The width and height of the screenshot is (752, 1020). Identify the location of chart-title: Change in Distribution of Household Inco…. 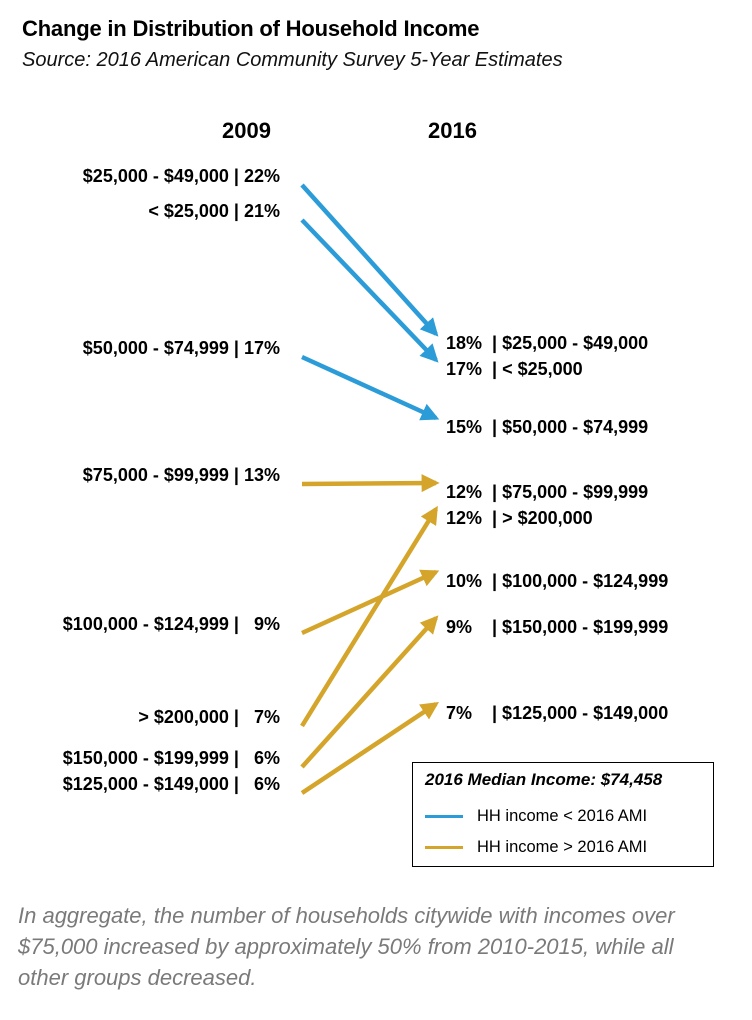
(251, 28).